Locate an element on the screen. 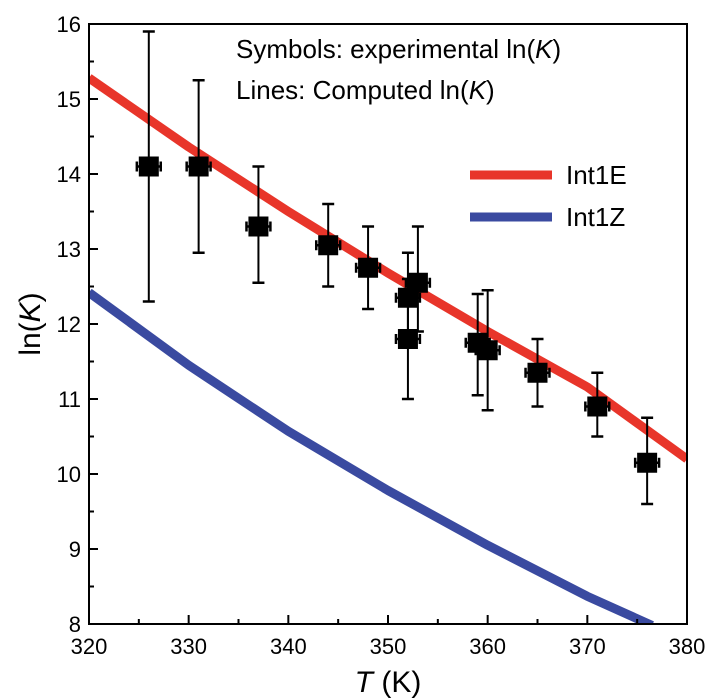 The height and width of the screenshot is (700, 713). y-tick-label: 16 is located at coordinates (69, 24).